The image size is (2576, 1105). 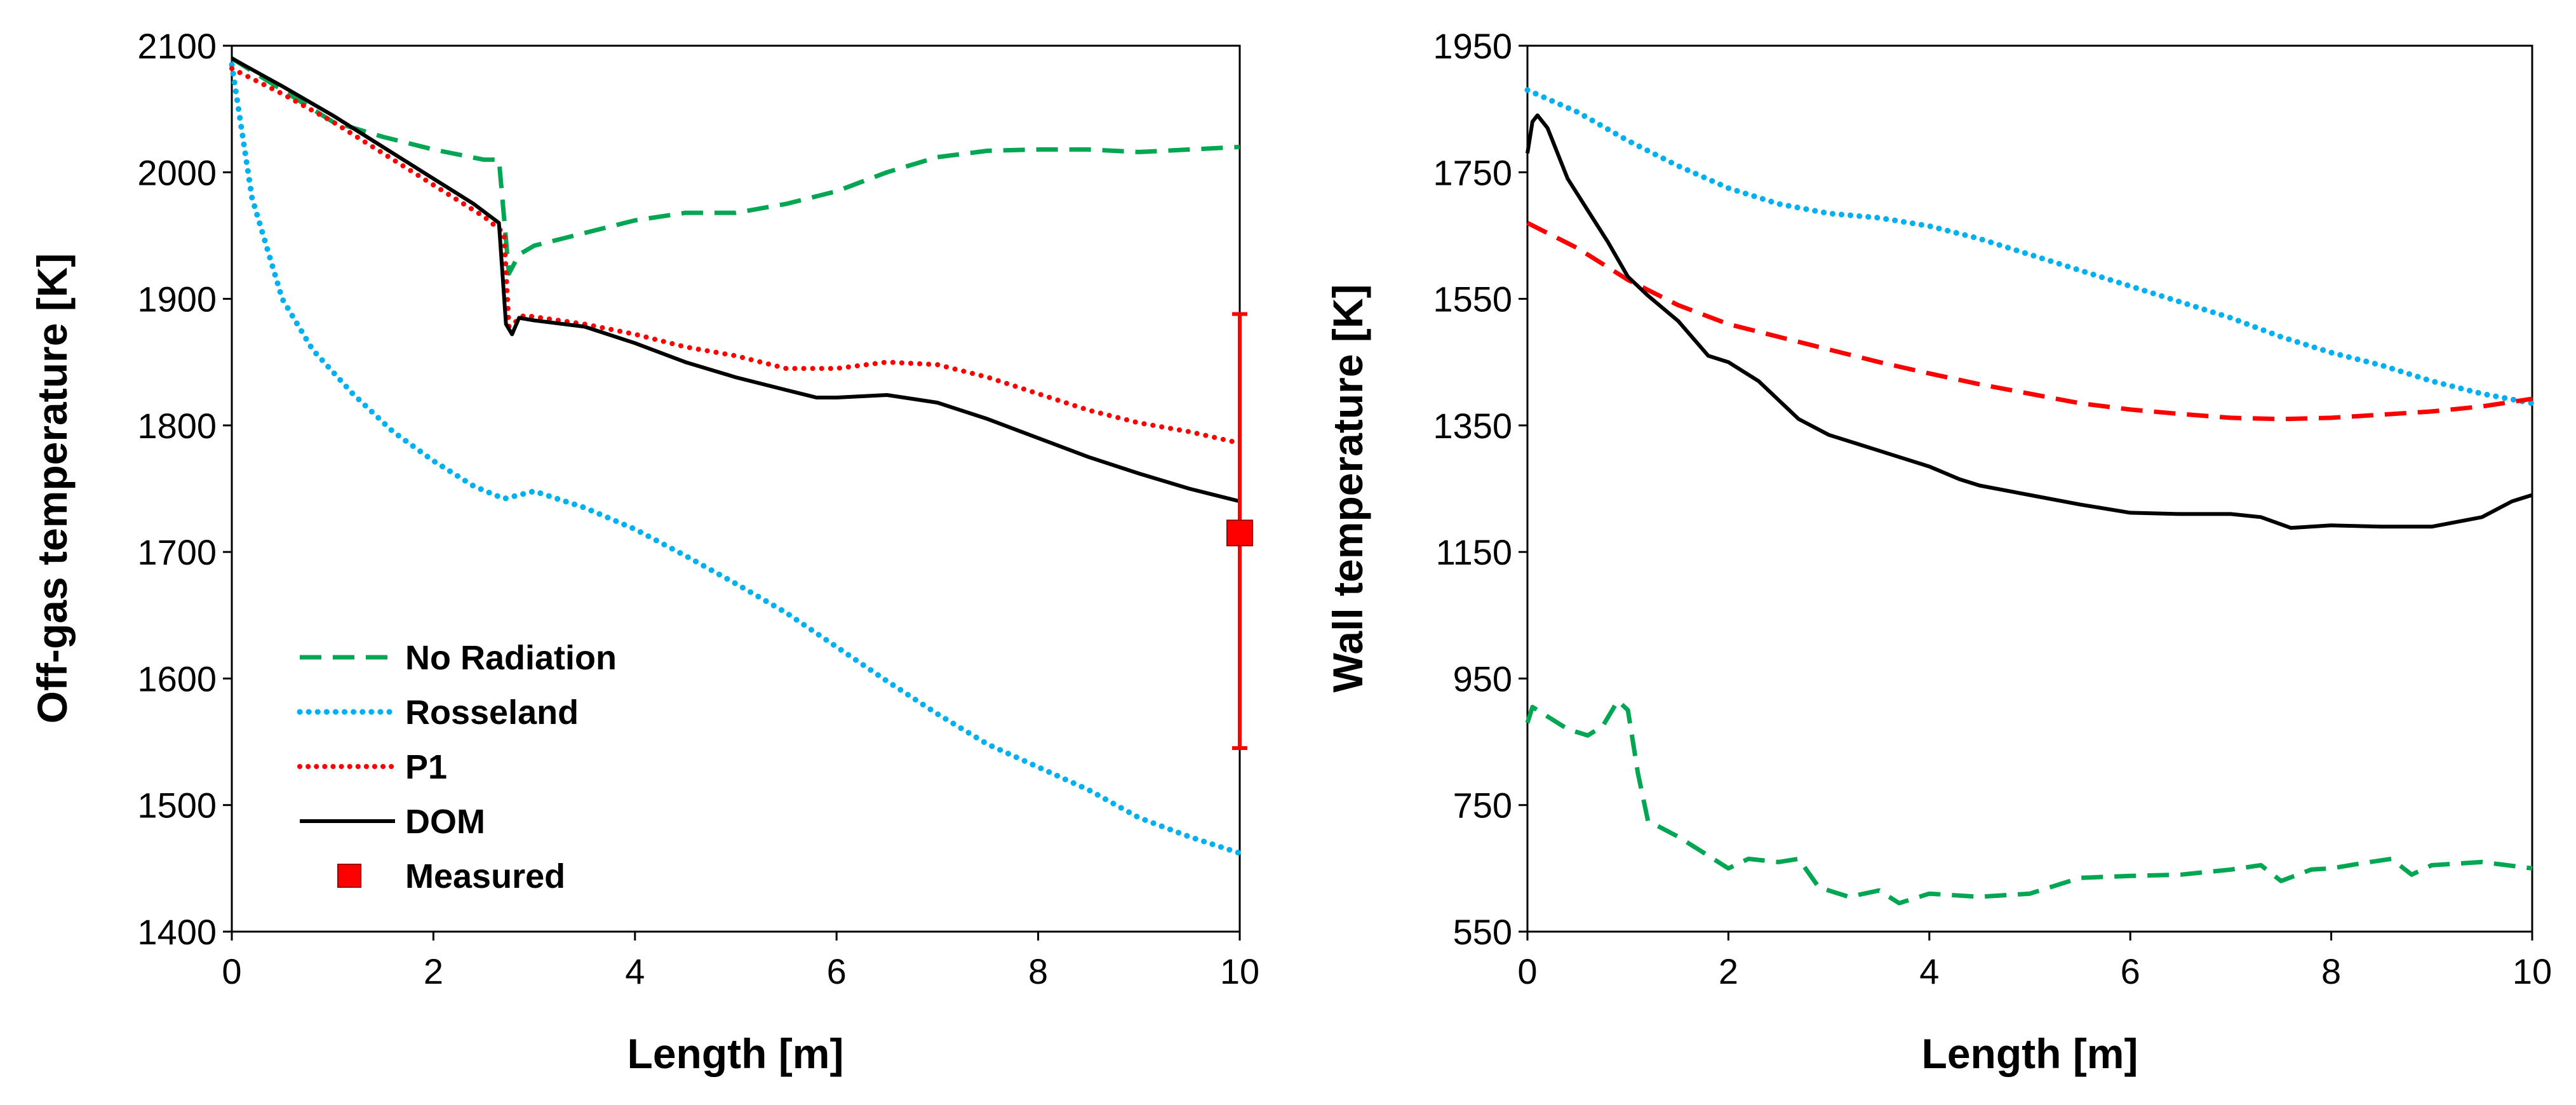 What do you see at coordinates (426, 767) in the screenshot?
I see `legend-label-p1: P1` at bounding box center [426, 767].